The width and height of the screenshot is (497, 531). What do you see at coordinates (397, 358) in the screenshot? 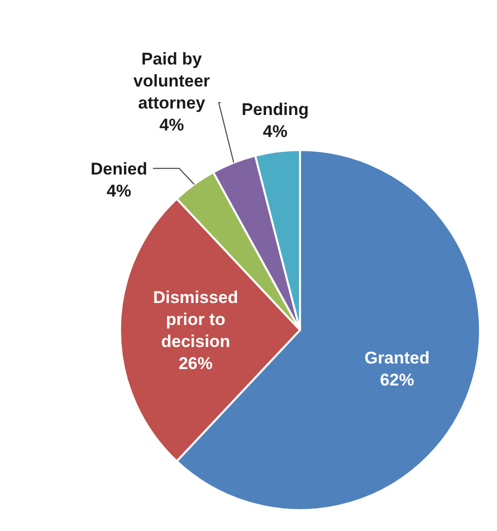
I see `slice-label: Granted` at bounding box center [397, 358].